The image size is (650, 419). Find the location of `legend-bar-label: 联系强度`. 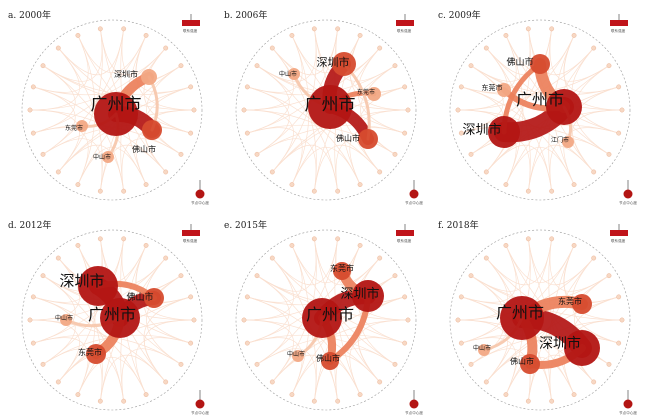

legend-bar-label: 联系强度 is located at coordinates (190, 30).